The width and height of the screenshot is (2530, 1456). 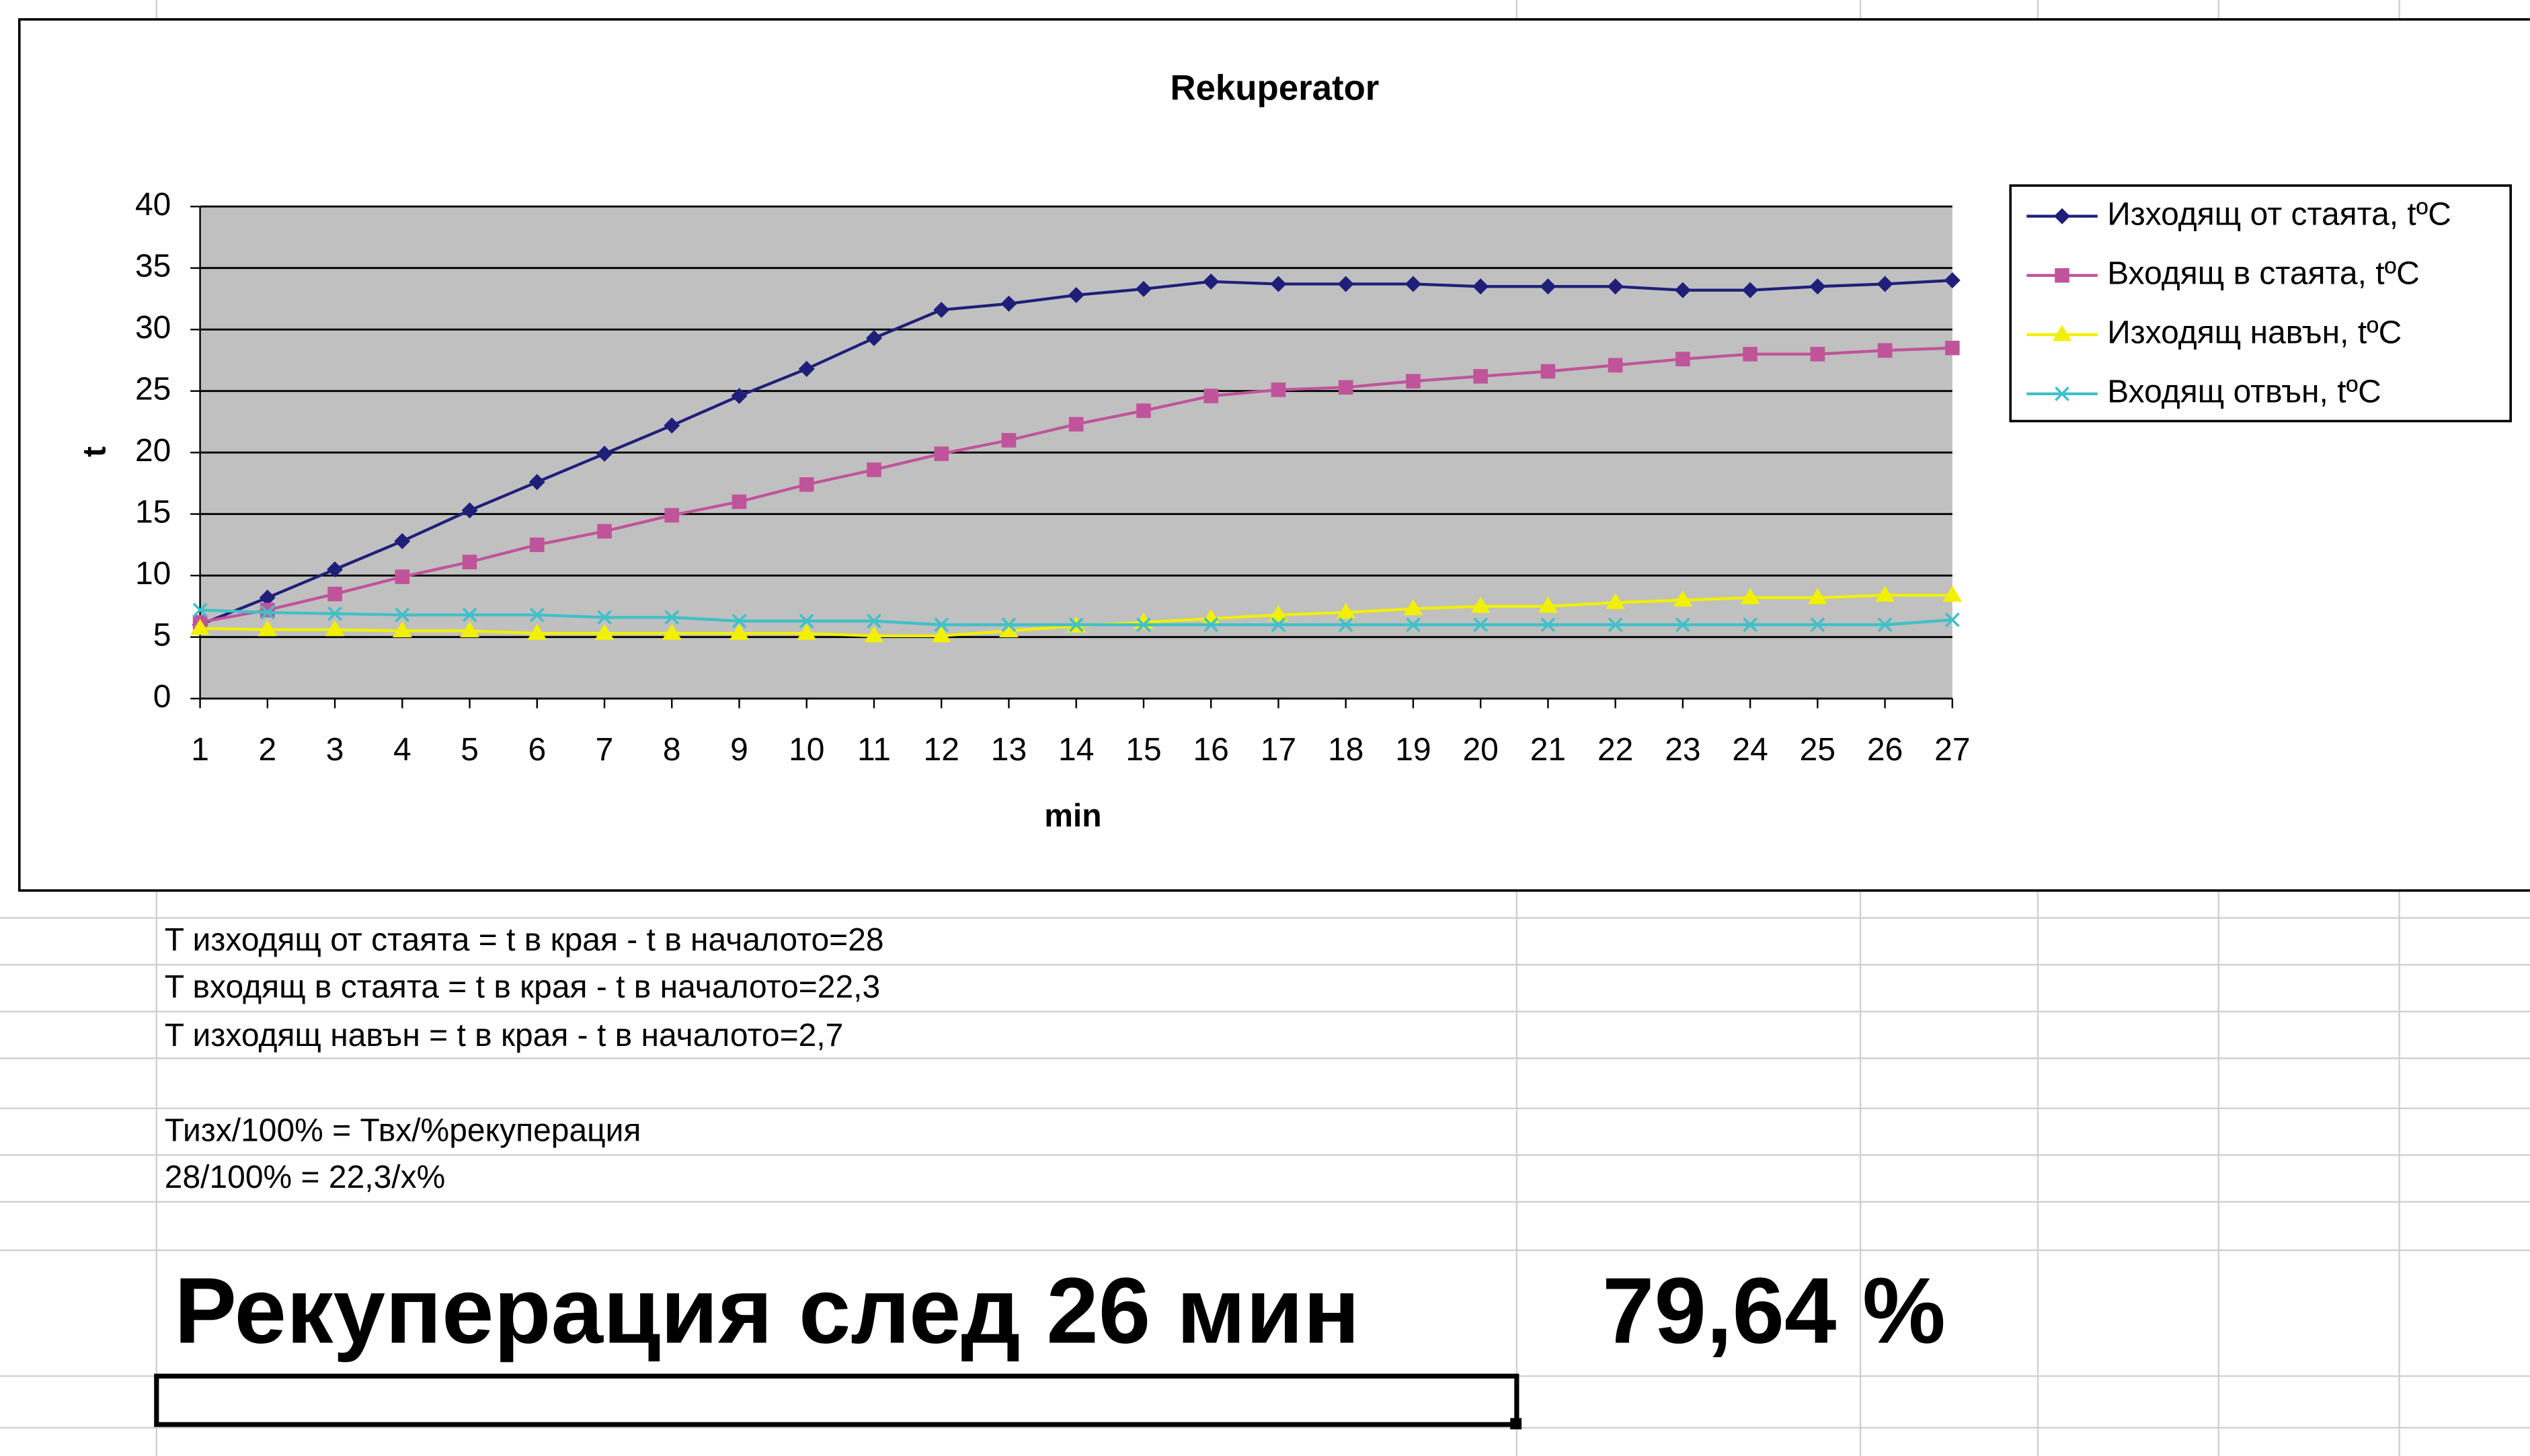 I want to click on x-tick-label: 27, so click(x=1952, y=750).